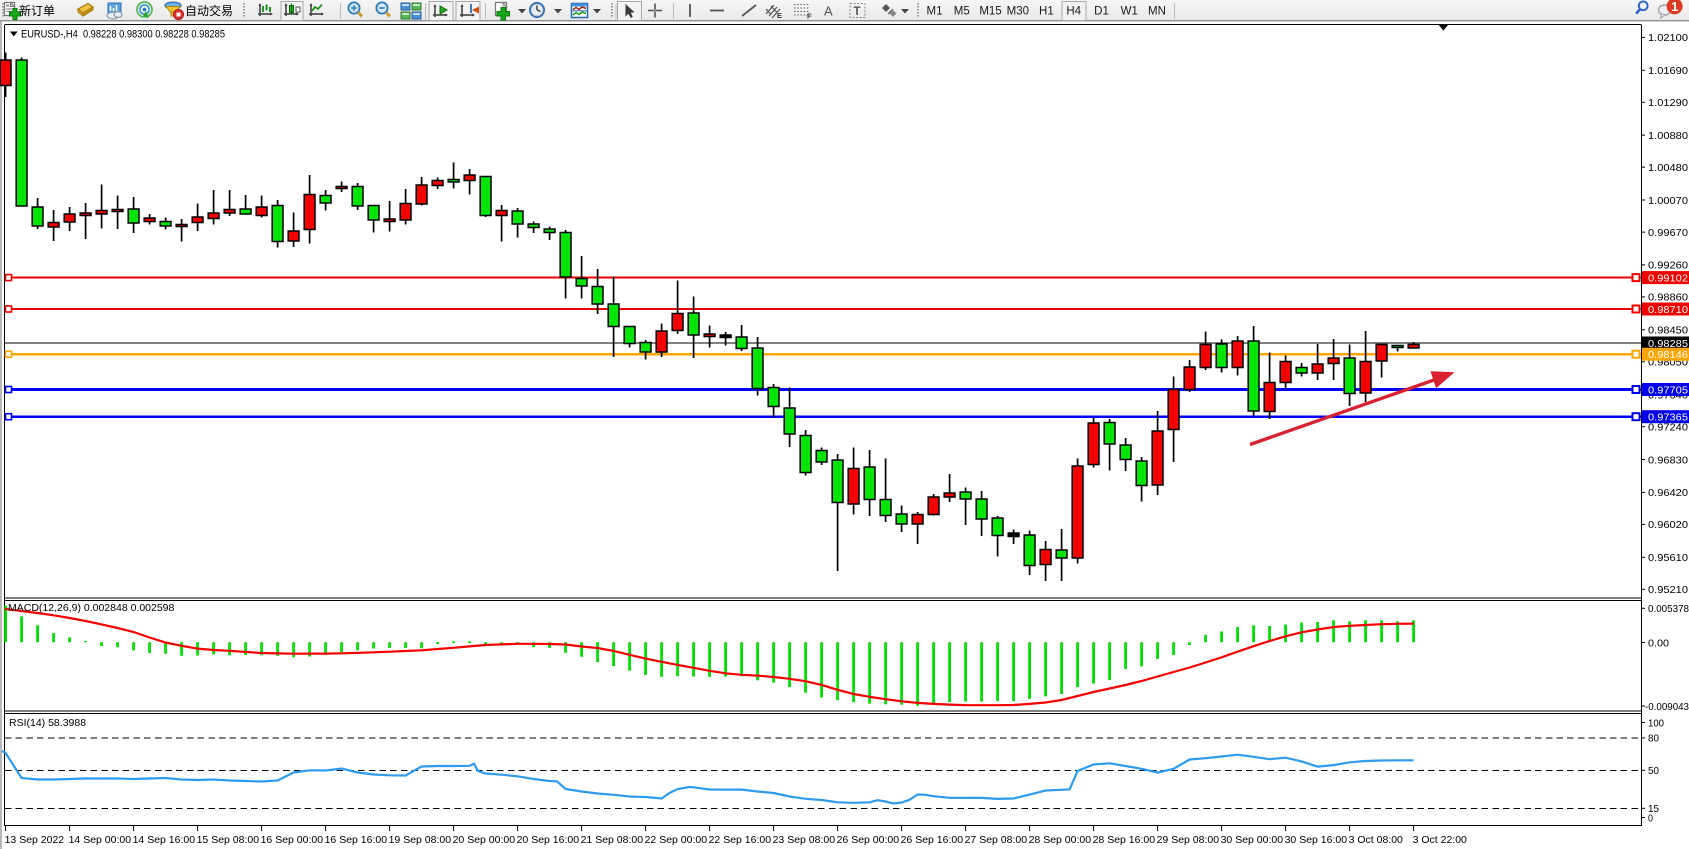  Describe the element at coordinates (676, 840) in the screenshot. I see `svg-text: 22 Sep 00:00` at that location.